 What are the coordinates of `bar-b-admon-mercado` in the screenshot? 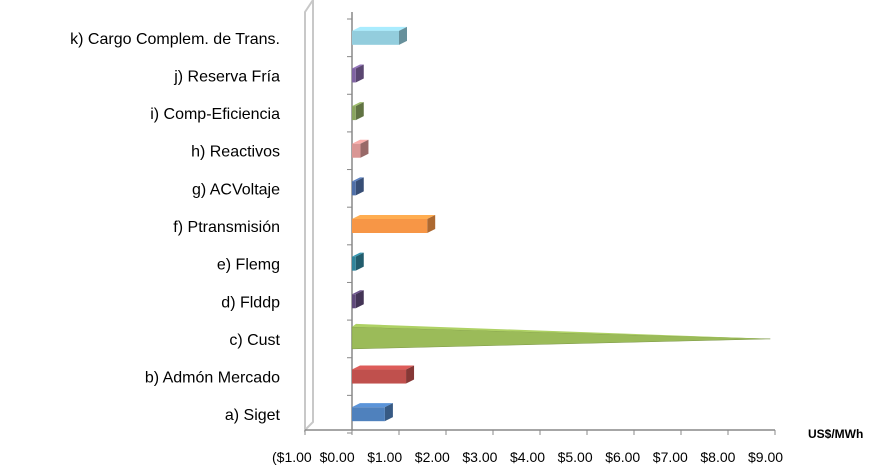 It's located at (383, 374).